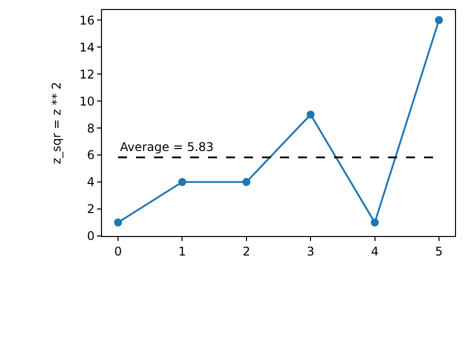 Image resolution: width=474 pixels, height=352 pixels. Describe the element at coordinates (57, 123) in the screenshot. I see `y-axis-title: z_sqr = z ** 2` at that location.